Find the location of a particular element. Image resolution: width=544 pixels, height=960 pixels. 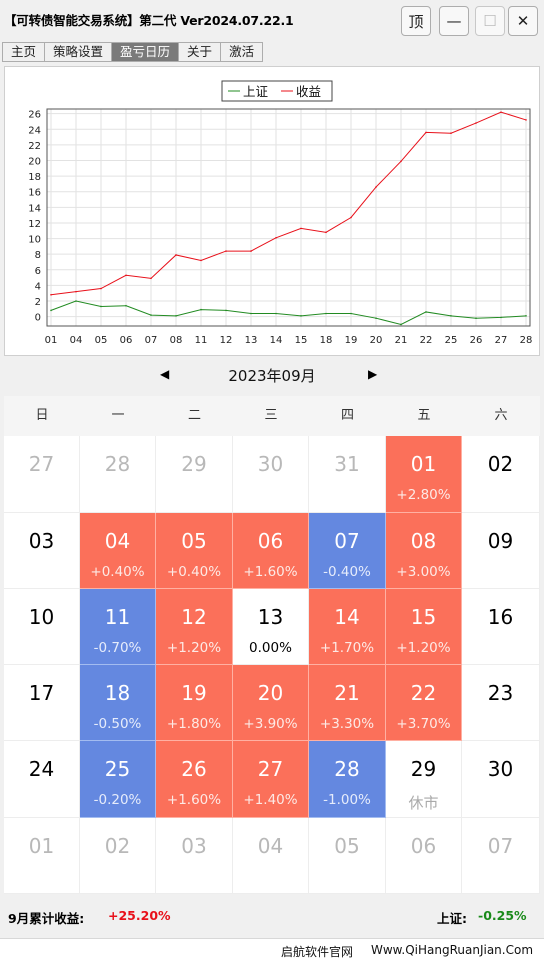

calendar-day-cell: 29 is located at coordinates (194, 474).